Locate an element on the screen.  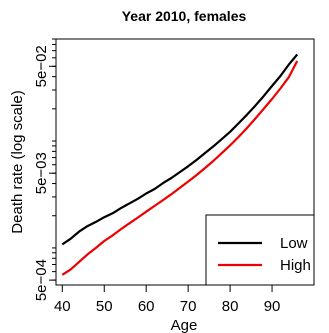
x-tick-label: 80 is located at coordinates (230, 306).